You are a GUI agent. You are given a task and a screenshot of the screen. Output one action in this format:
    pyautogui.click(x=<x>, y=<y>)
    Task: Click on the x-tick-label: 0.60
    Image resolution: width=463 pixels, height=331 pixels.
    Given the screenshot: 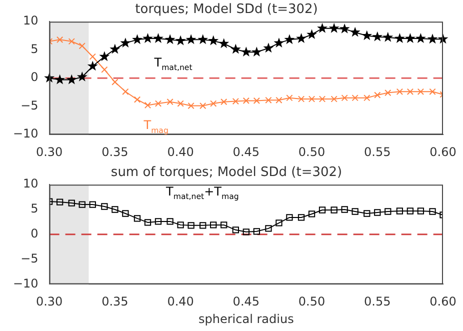 What is the action you would take?
    pyautogui.click(x=443, y=151)
    